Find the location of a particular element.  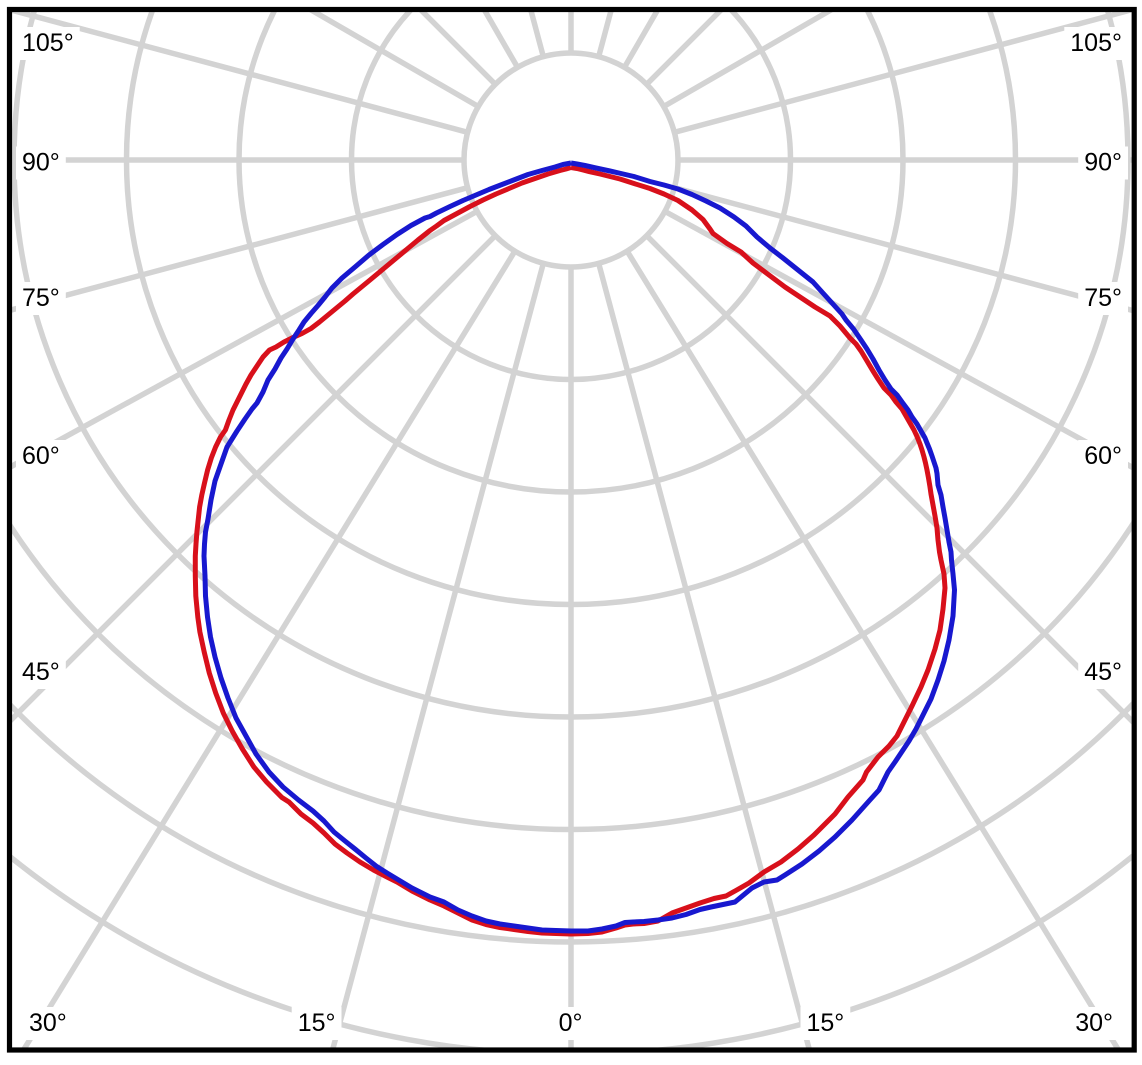

svg-text: 0° is located at coordinates (571, 1023).